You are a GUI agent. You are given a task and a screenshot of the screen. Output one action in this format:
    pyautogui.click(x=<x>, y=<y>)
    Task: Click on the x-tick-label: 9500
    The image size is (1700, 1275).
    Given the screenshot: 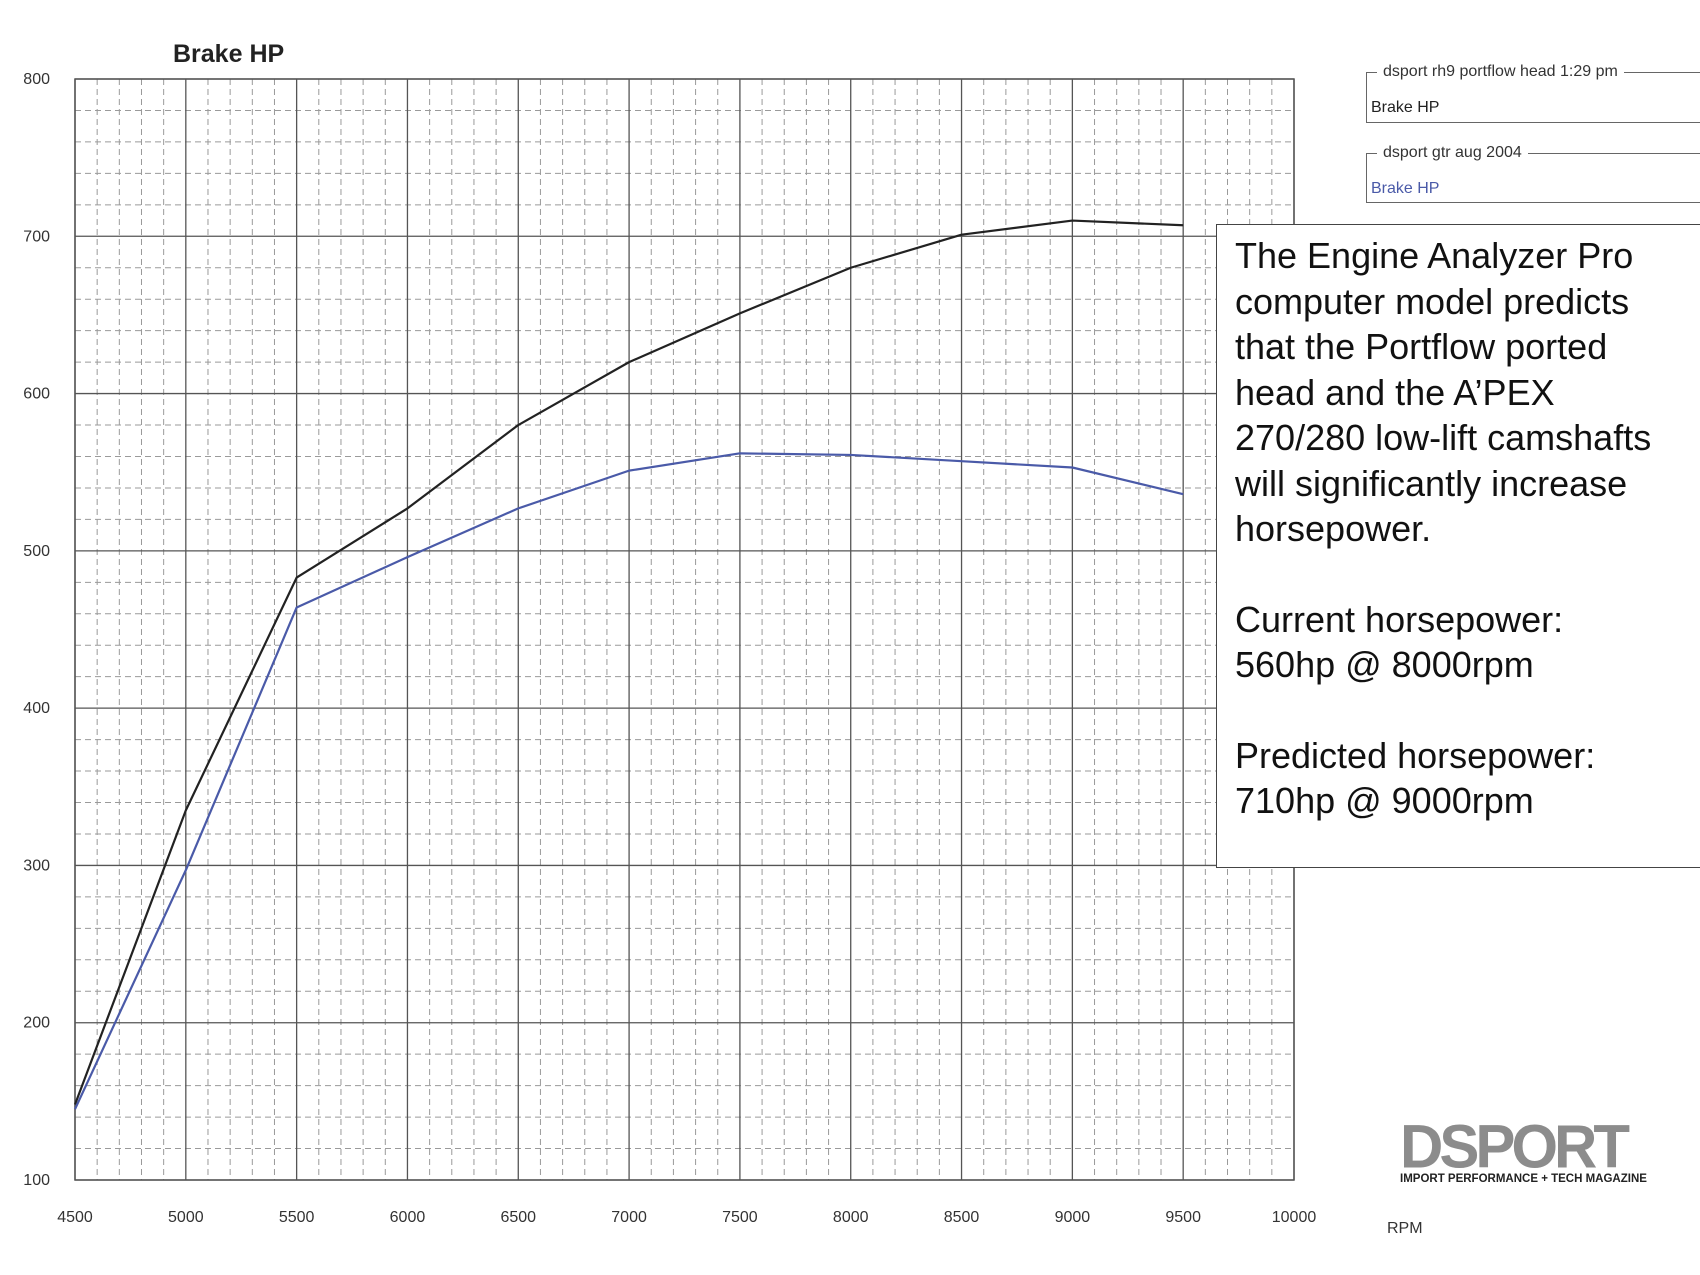 What is the action you would take?
    pyautogui.click(x=1183, y=1217)
    